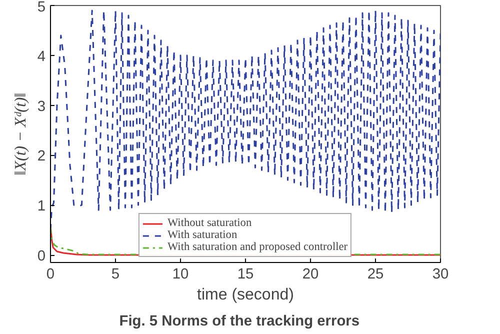  I want to click on y-tick-label: 1, so click(41, 206).